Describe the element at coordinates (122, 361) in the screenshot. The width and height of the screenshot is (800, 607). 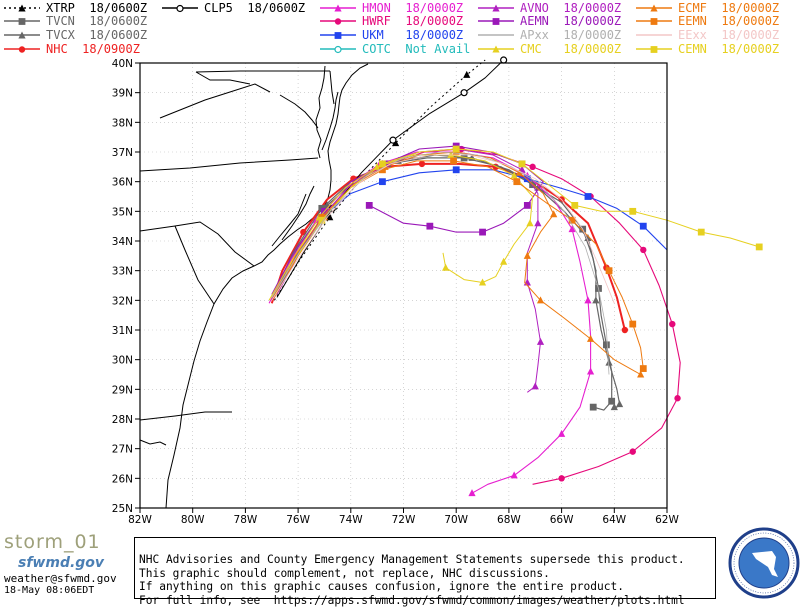
I see `lat-tick-label: 30N` at that location.